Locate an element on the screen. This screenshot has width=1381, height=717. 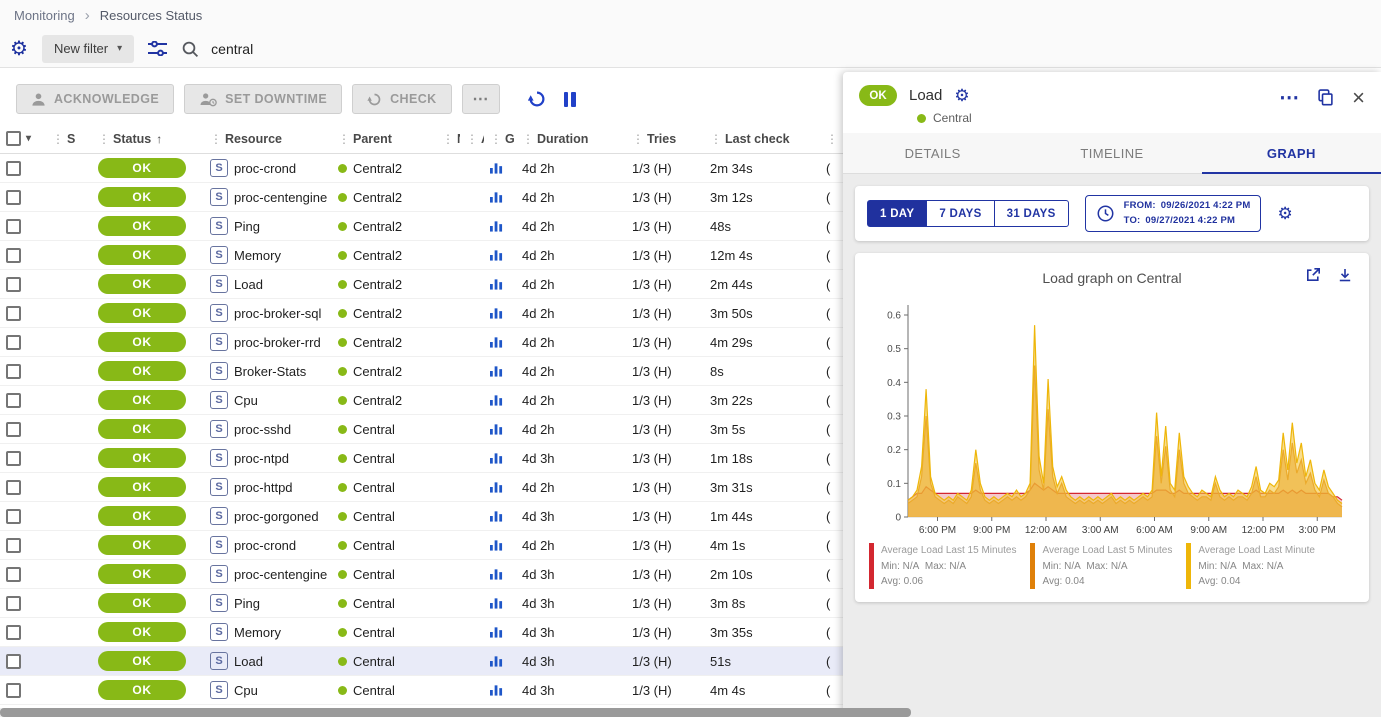
resource-name: Ping is located at coordinates (247, 226).